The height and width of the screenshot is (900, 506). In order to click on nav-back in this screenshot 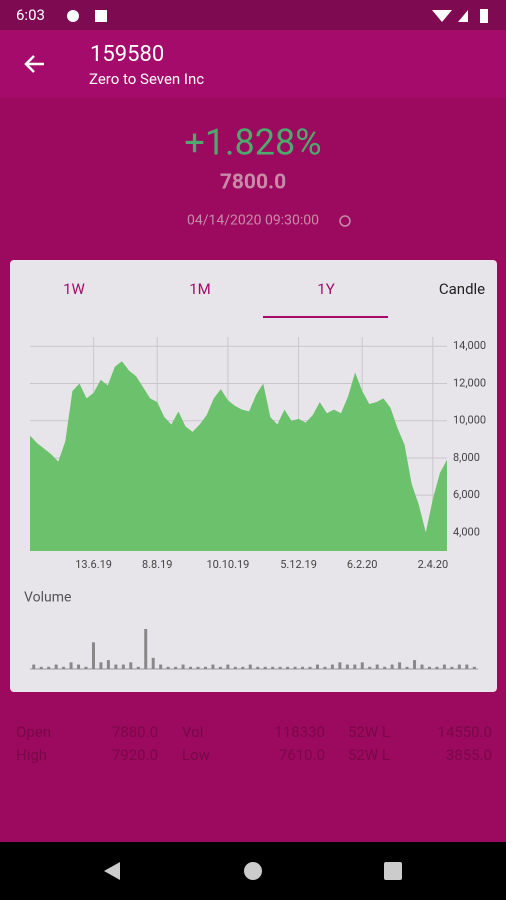, I will do `click(112, 871)`.